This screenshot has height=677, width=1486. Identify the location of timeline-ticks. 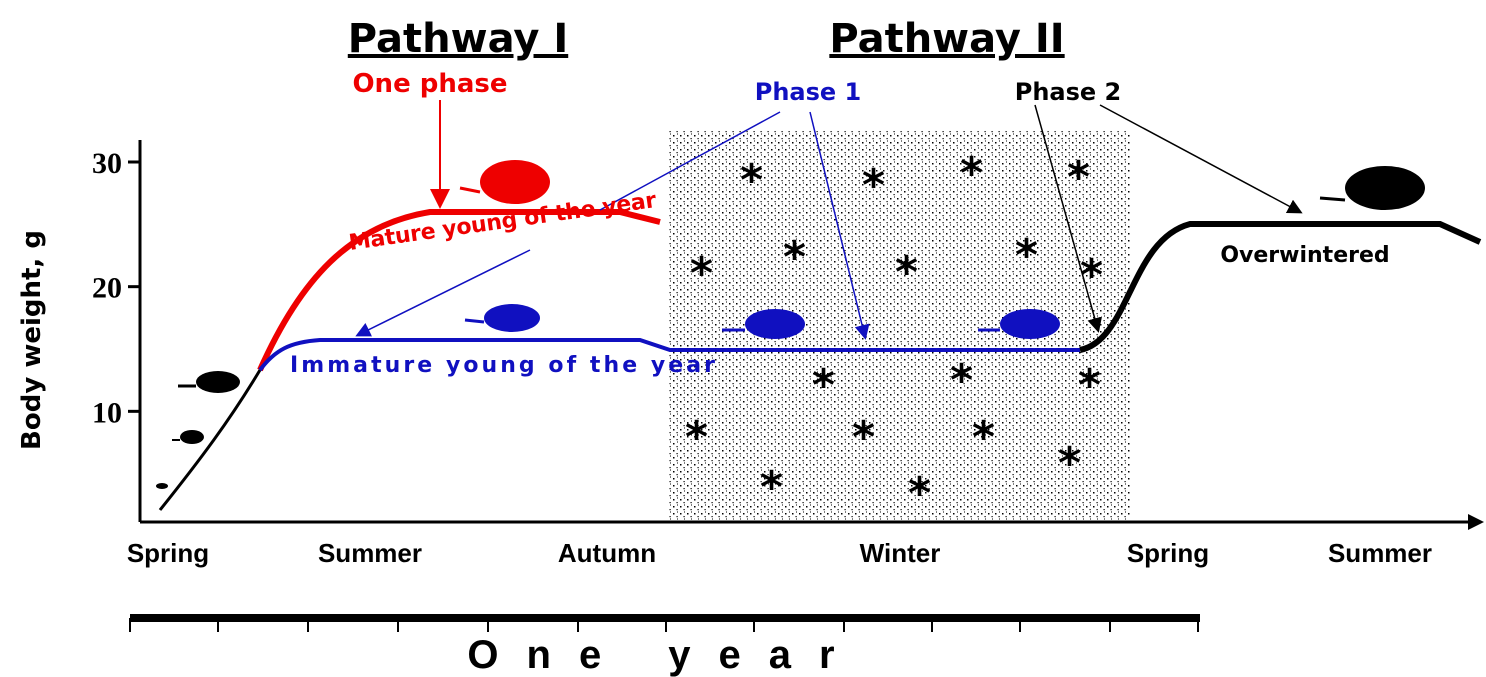
(664, 625).